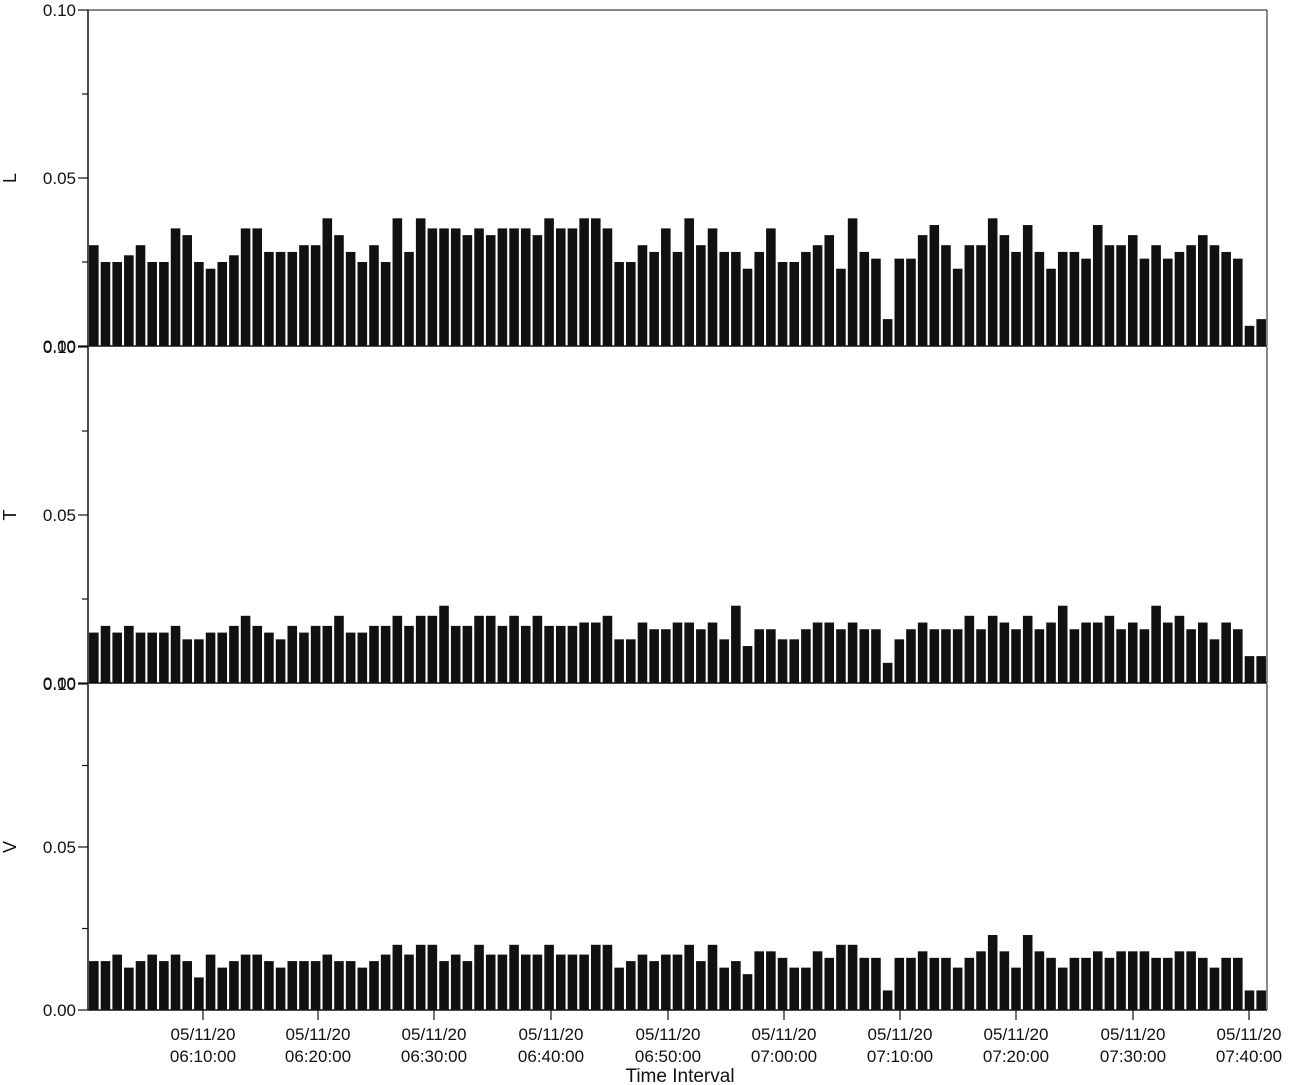 Image resolution: width=1299 pixels, height=1085 pixels. Describe the element at coordinates (551, 1056) in the screenshot. I see `x-tick-time-3: 06:40:00` at that location.